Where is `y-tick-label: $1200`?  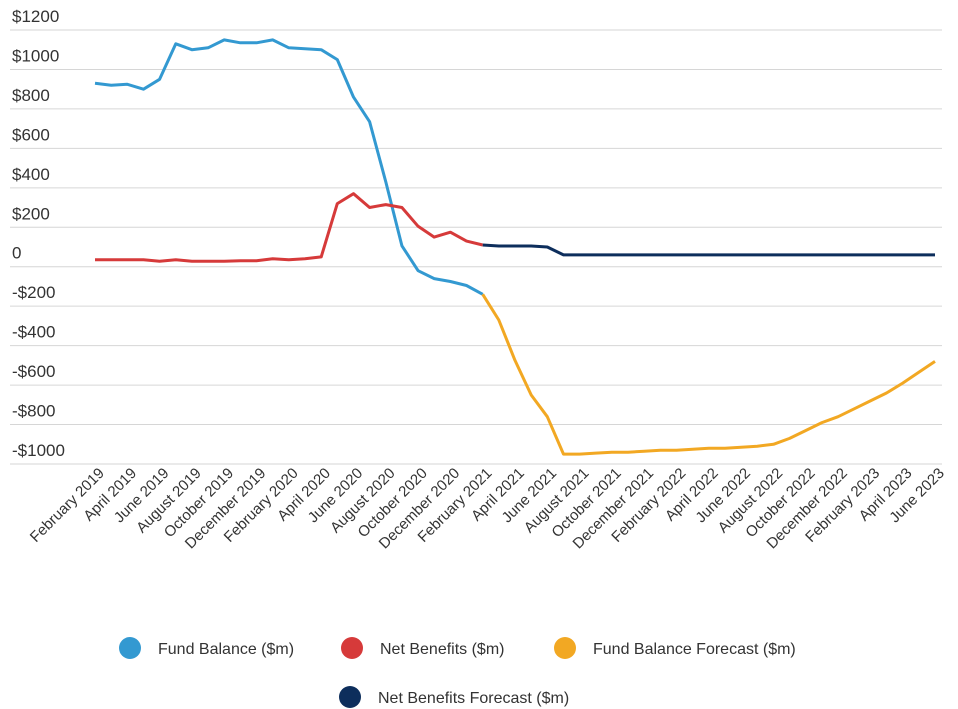 y-tick-label: $1200 is located at coordinates (35, 16).